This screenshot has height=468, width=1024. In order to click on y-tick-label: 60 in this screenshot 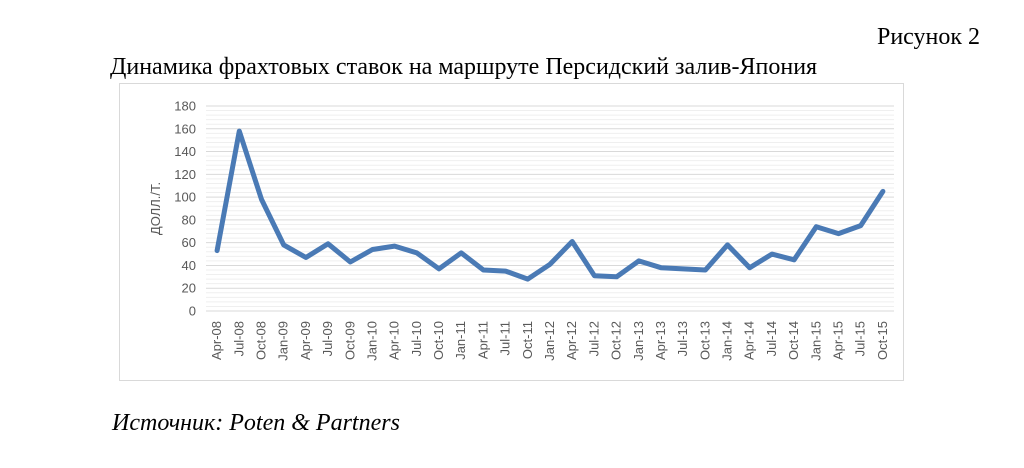, I will do `click(189, 242)`.